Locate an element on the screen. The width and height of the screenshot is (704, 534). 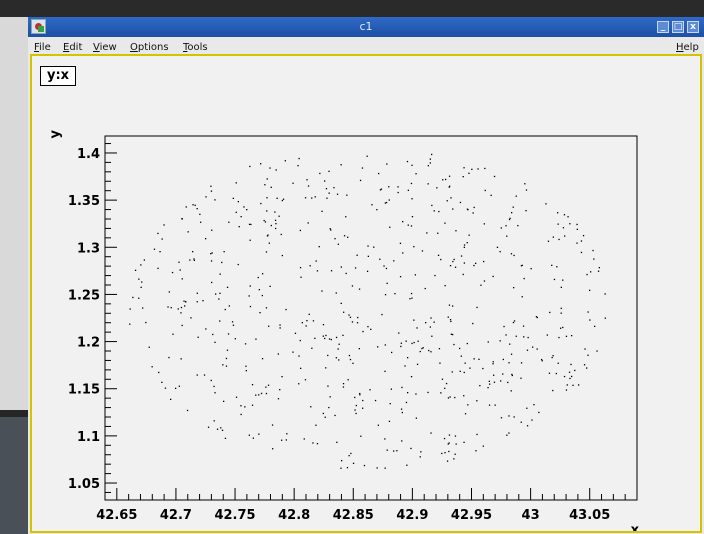
plot-title-box: y:x is located at coordinates (58, 76).